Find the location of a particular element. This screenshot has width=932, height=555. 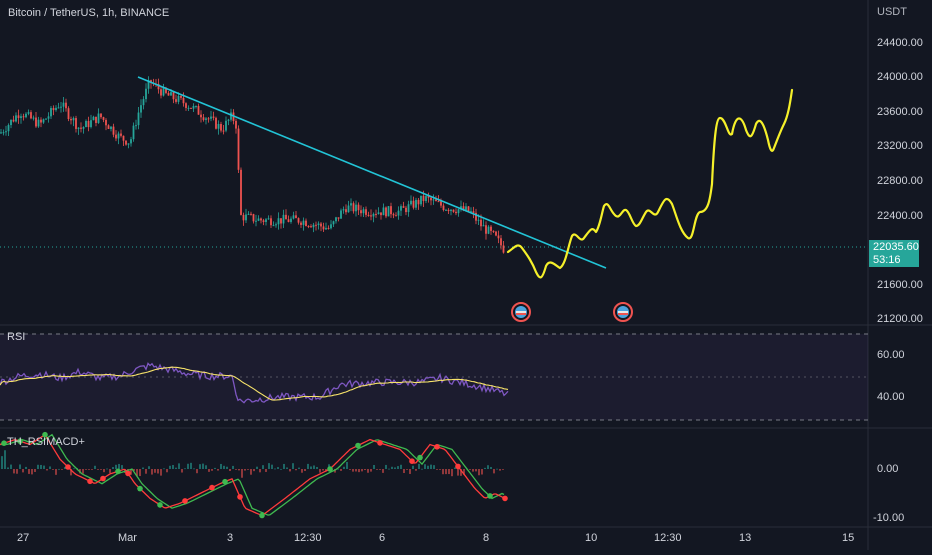

symbol-title: Bitcoin / TetherUS, 1h, BINANCE is located at coordinates (89, 13).